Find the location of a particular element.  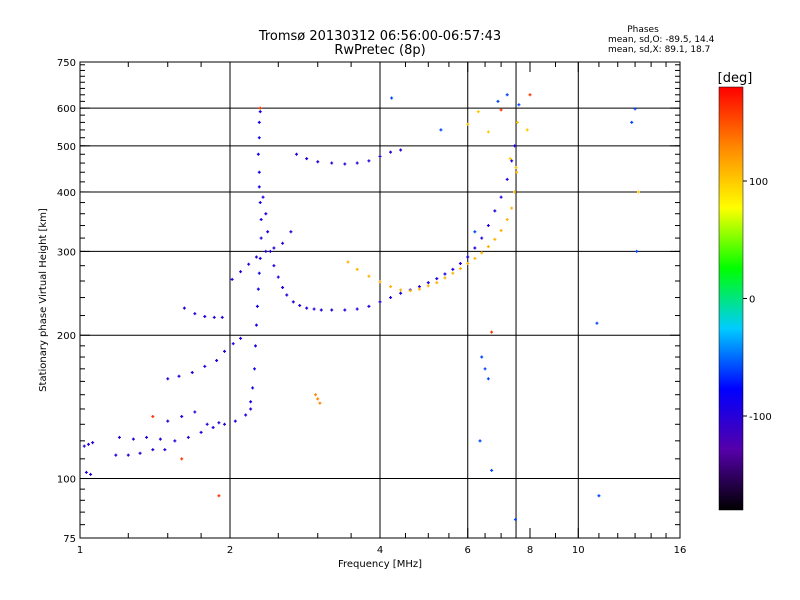

y-tick-label: 300 is located at coordinates (66, 252).